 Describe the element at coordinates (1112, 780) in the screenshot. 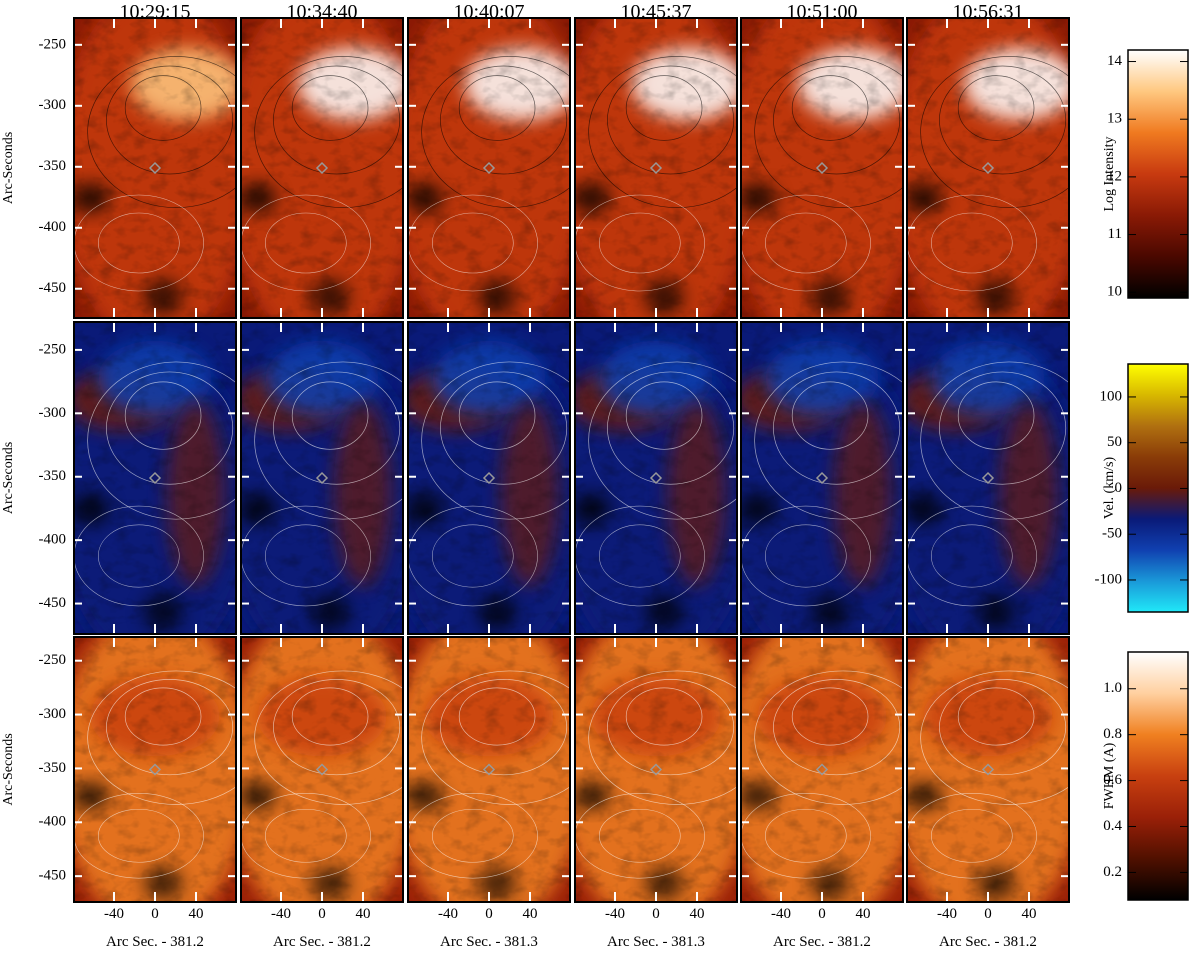

I see `colorbar-tick-label: 0.6` at that location.